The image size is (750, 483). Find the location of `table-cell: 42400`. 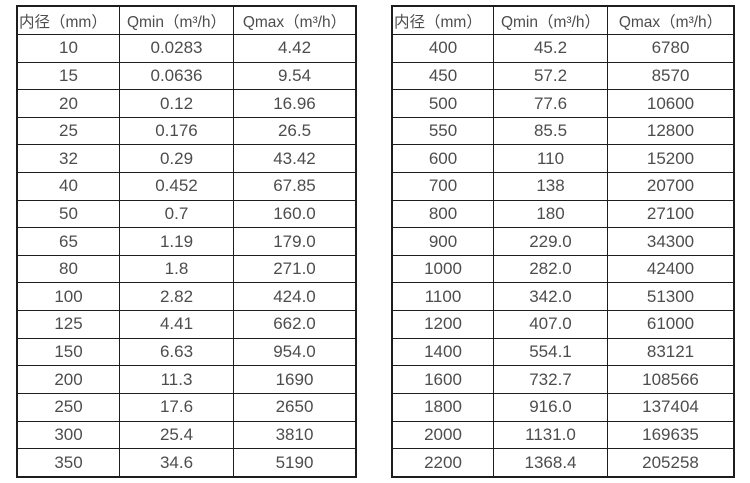

table-cell: 42400 is located at coordinates (671, 269).